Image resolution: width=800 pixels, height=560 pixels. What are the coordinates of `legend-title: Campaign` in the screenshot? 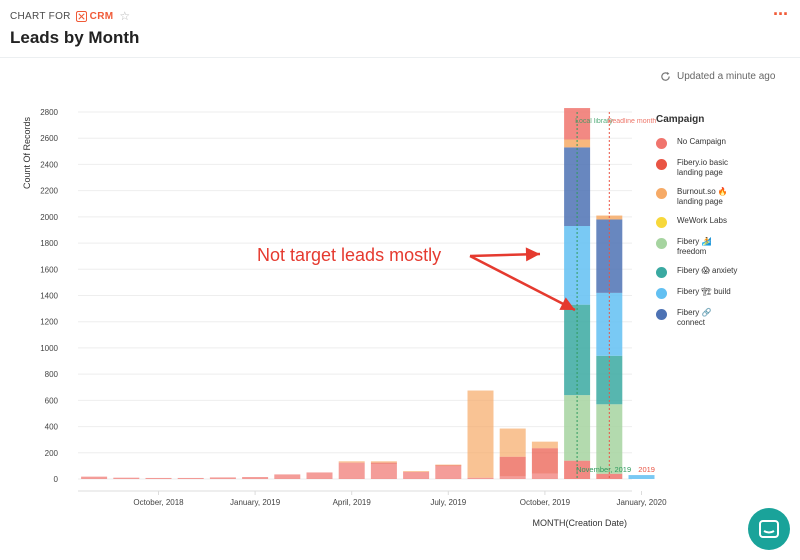 It's located at (680, 119).